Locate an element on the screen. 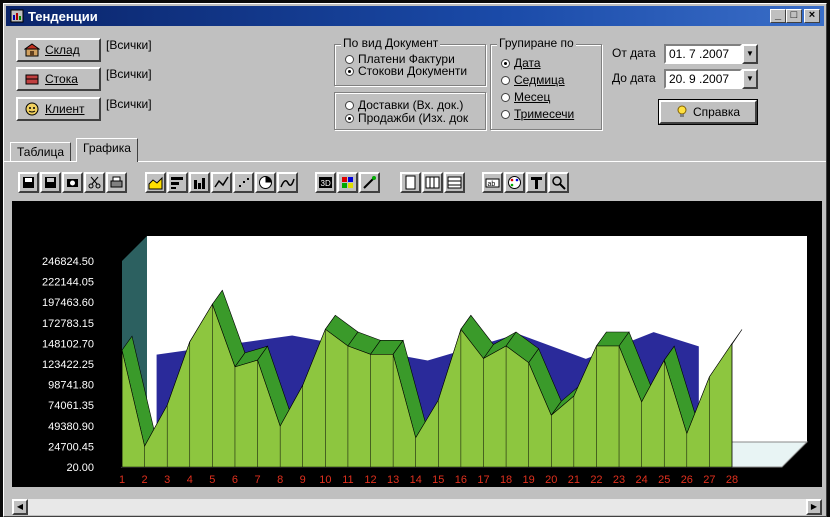 The image size is (830, 517). scroll-left-icon: ◀ is located at coordinates (20, 507).